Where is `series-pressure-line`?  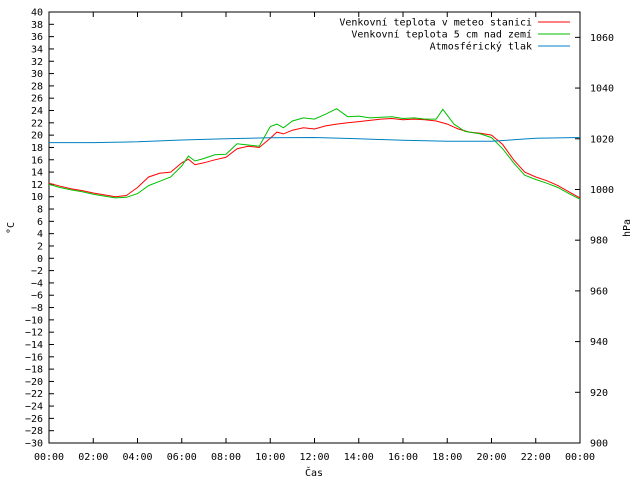 series-pressure-line is located at coordinates (315, 140).